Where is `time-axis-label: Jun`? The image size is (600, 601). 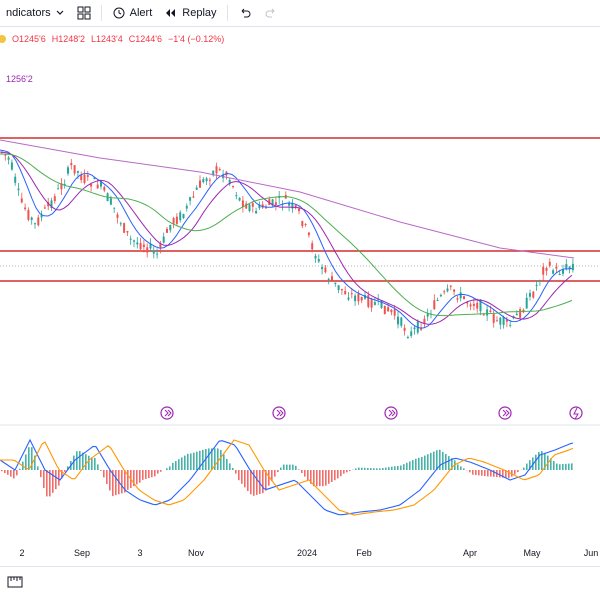 time-axis-label: Jun is located at coordinates (591, 553).